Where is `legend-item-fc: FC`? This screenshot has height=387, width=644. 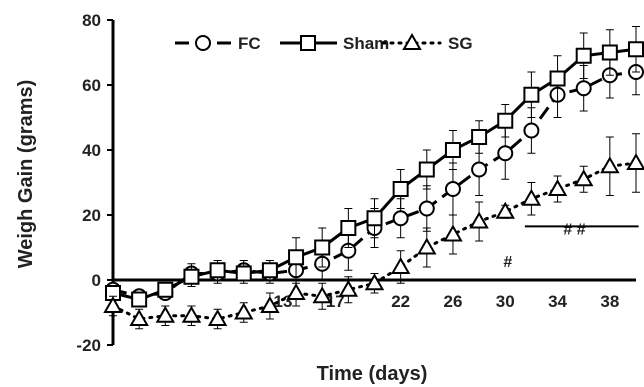 legend-item-fc: FC is located at coordinates (218, 43).